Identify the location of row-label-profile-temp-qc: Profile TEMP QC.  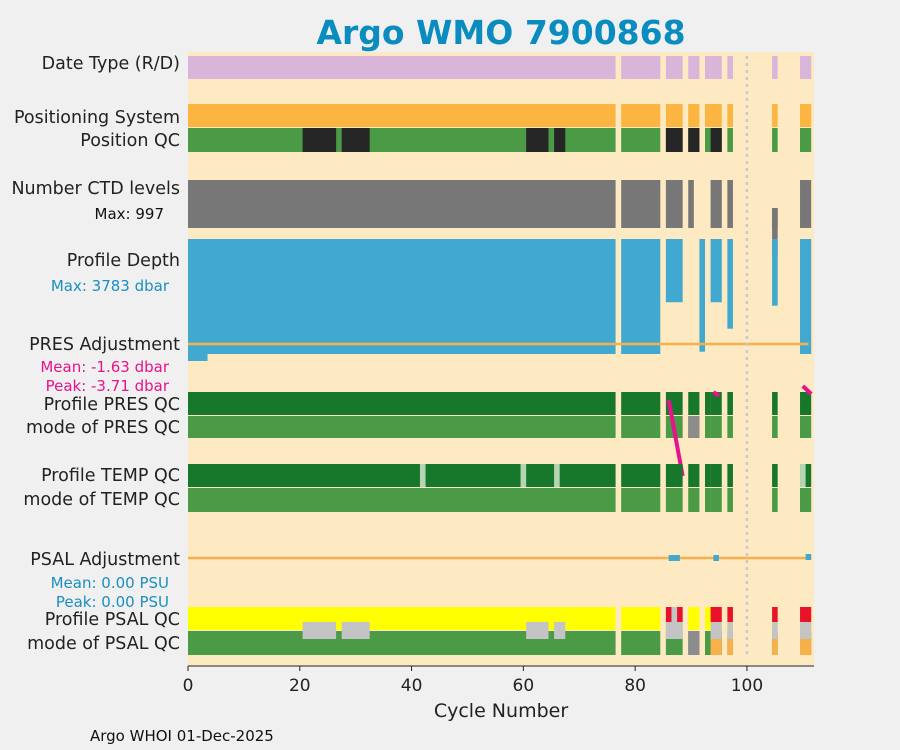
(110, 476).